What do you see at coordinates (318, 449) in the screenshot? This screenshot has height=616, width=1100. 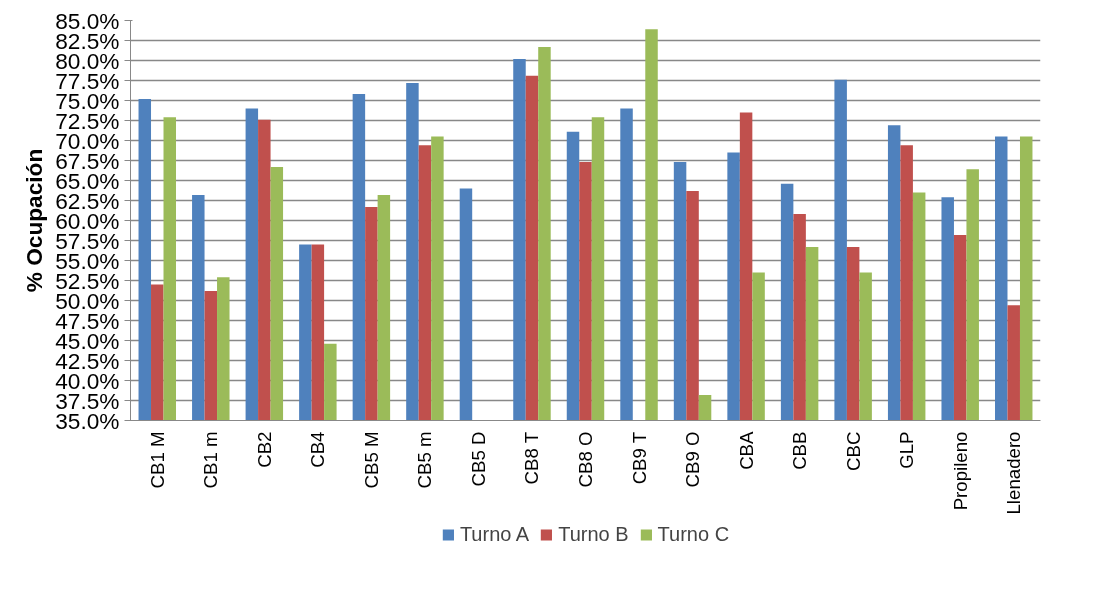 I see `x-tick-label: CB4` at bounding box center [318, 449].